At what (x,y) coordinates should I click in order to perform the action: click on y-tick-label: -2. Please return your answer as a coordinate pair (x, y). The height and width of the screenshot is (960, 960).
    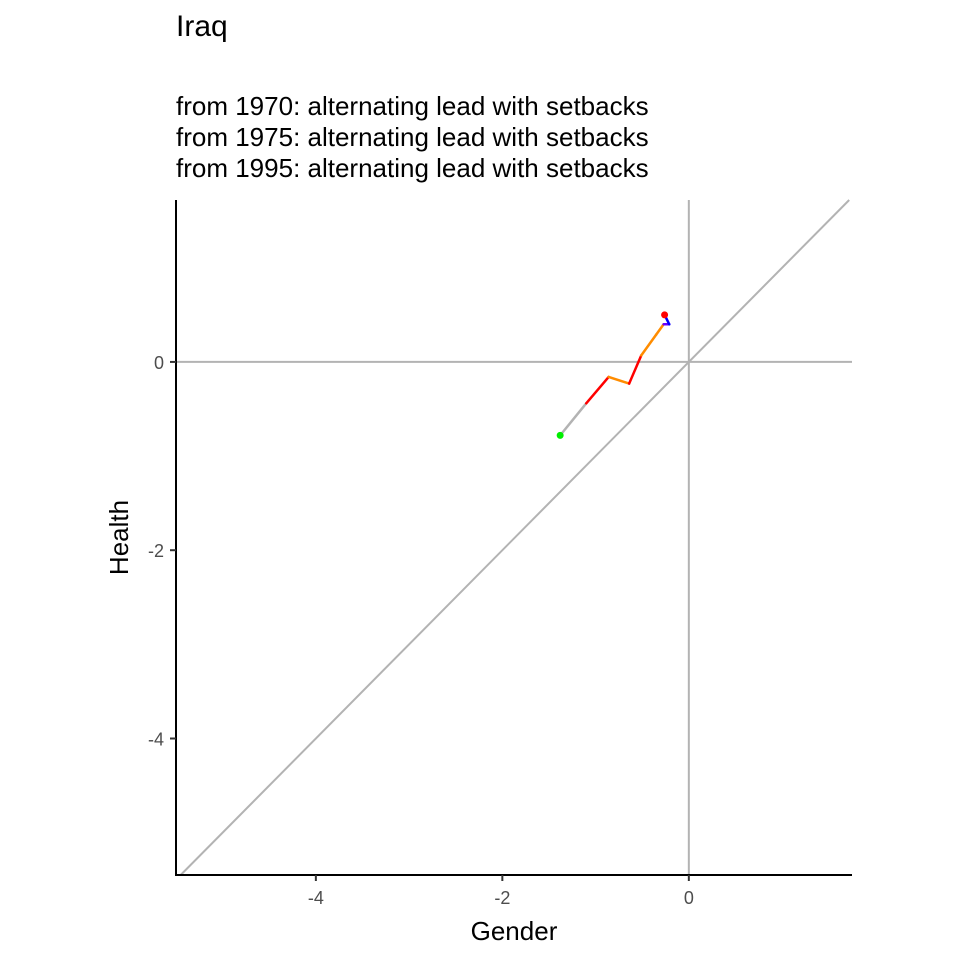
    Looking at the image, I should click on (156, 551).